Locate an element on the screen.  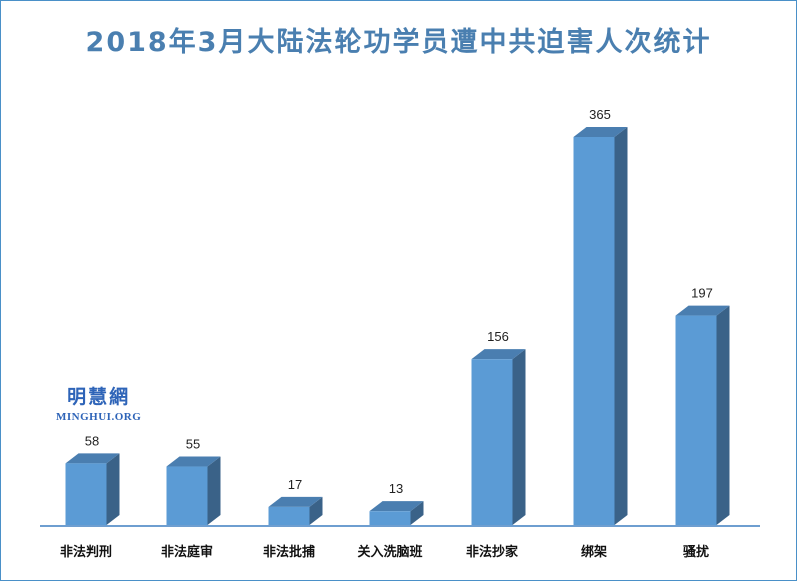
data-label: 197 is located at coordinates (702, 293).